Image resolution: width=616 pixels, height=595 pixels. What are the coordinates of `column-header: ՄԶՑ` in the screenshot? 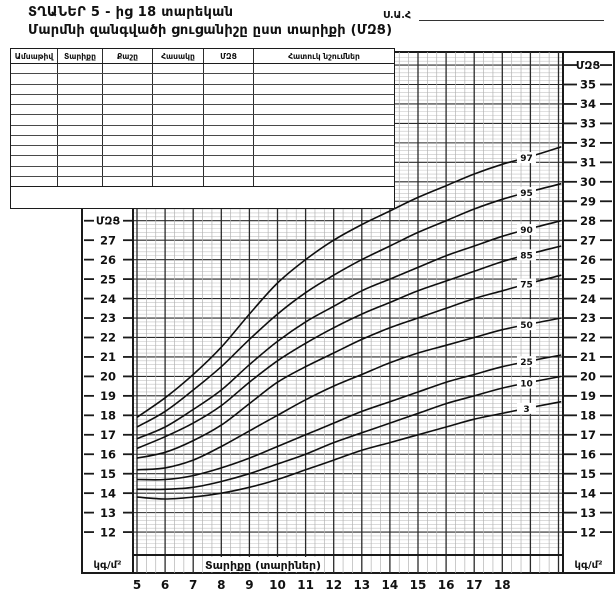 It's located at (229, 56).